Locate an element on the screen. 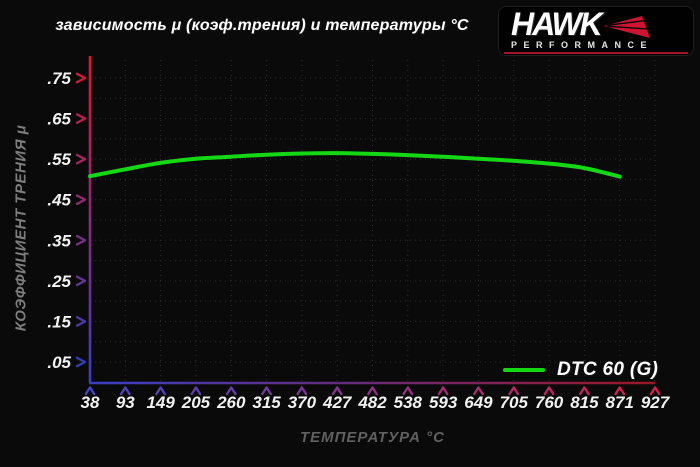  x-tick-label: 205 is located at coordinates (196, 402).